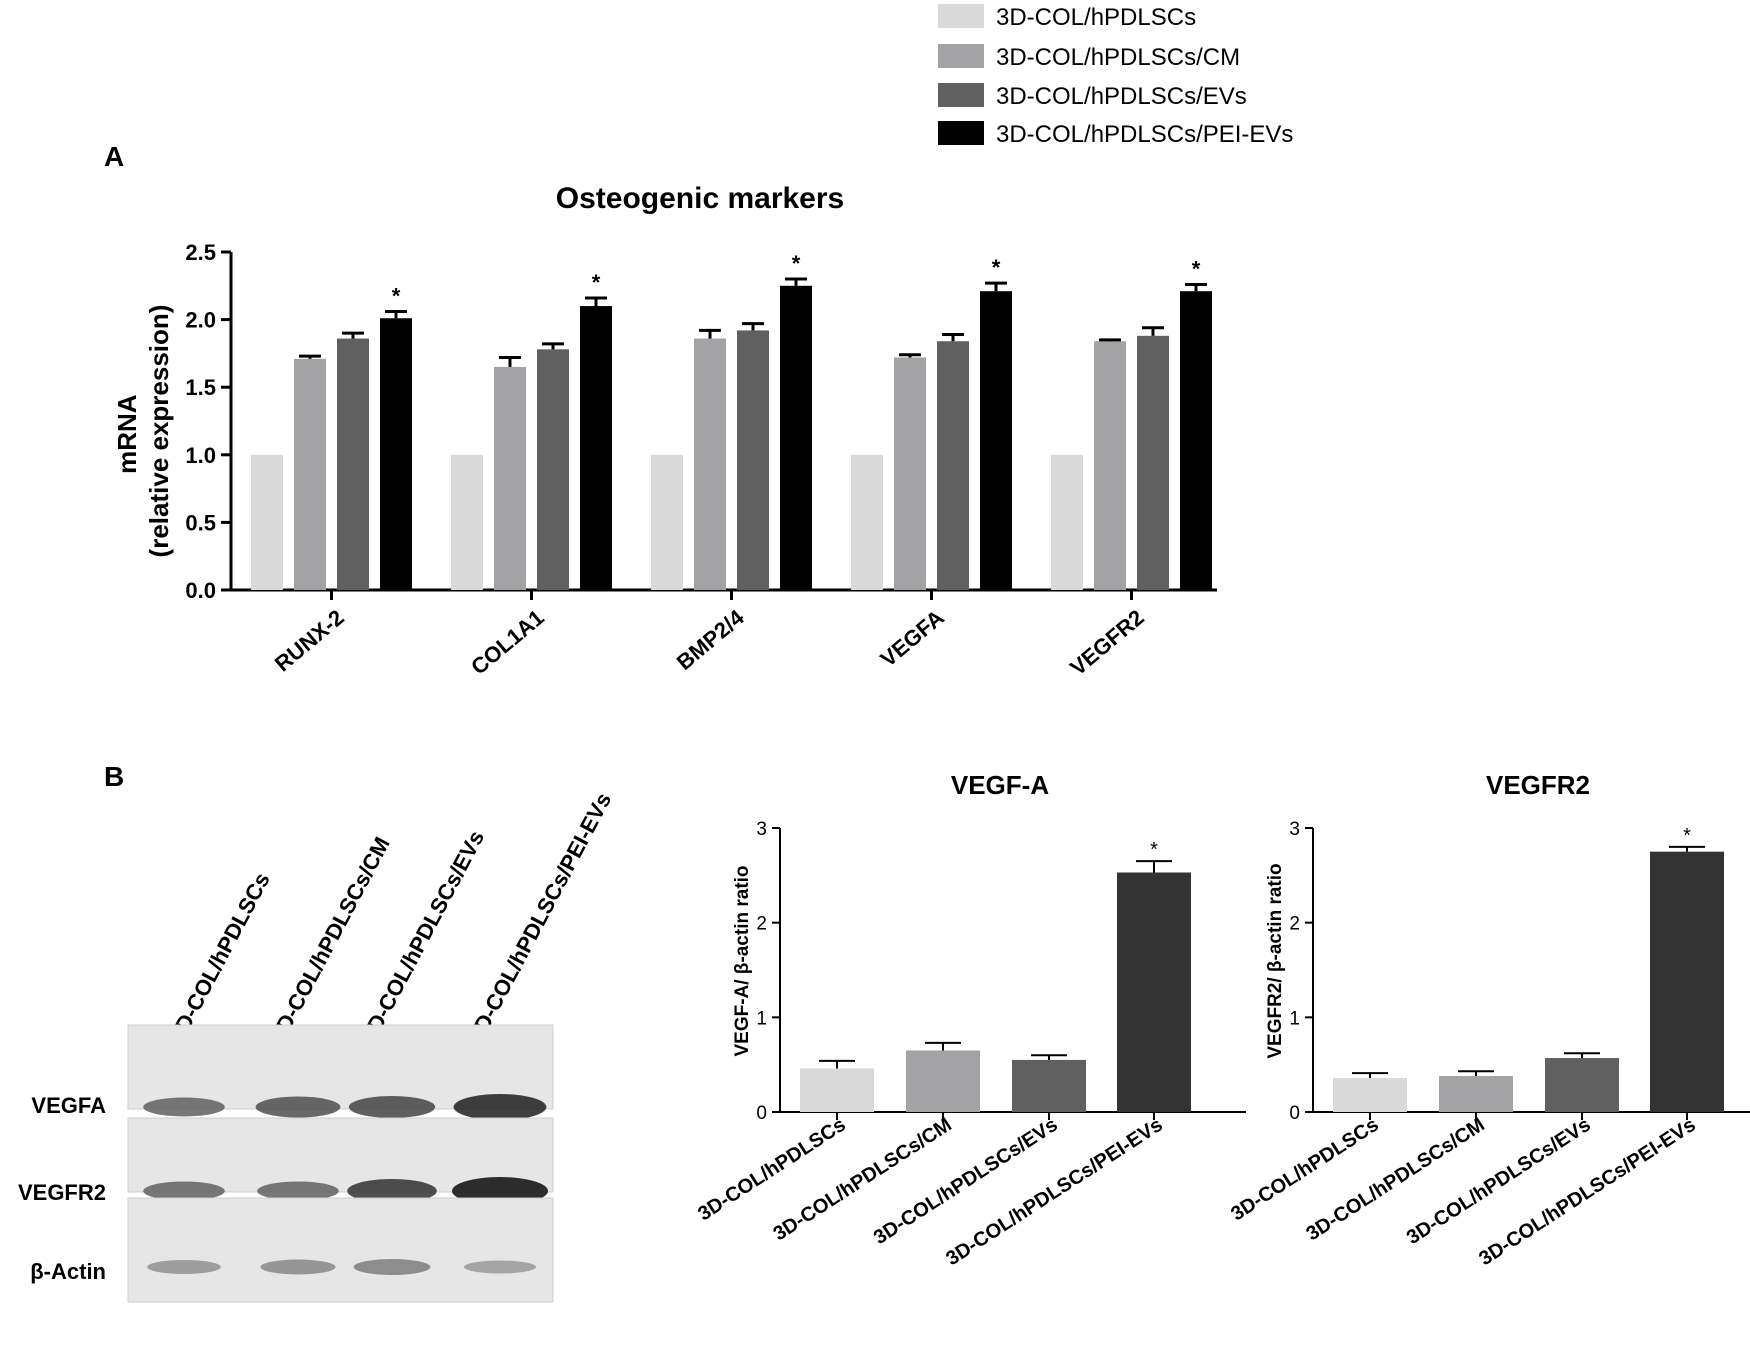 Image resolution: width=1750 pixels, height=1352 pixels. I want to click on chart-b1-xtick-label: 3D-COL/hPDLSCs/PEI-EVs, so click(1054, 1192).